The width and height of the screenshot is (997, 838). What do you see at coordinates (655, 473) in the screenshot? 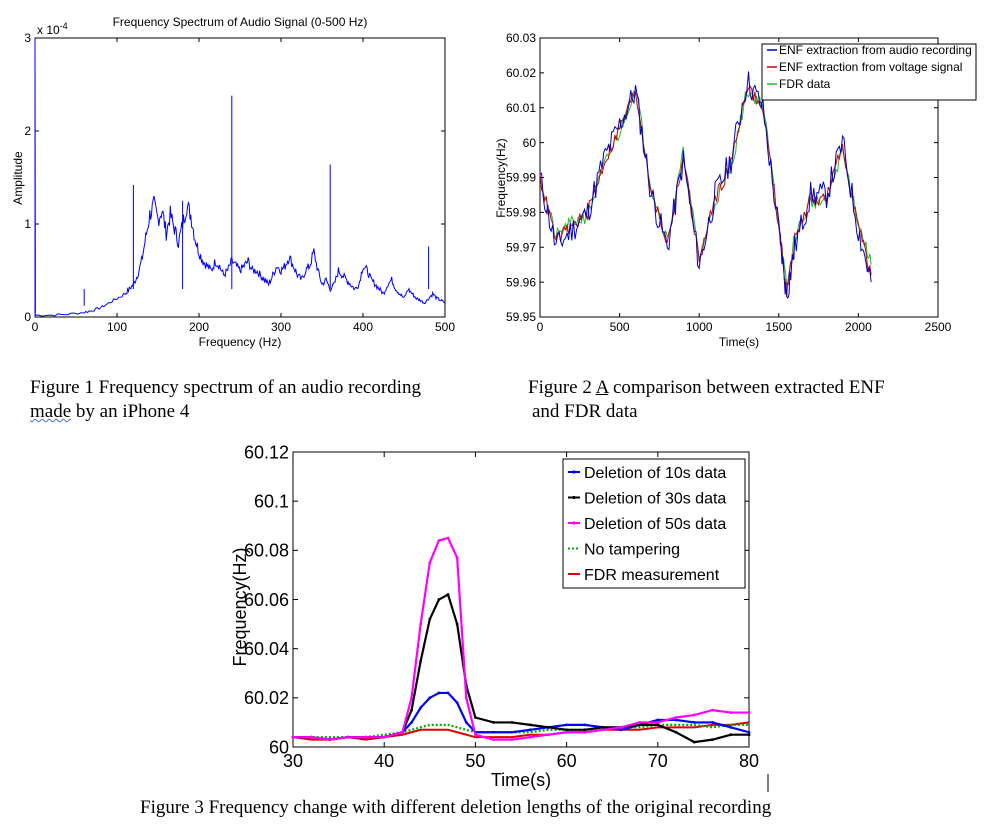
I see `legend-label: Deletion of 10s data` at bounding box center [655, 473].